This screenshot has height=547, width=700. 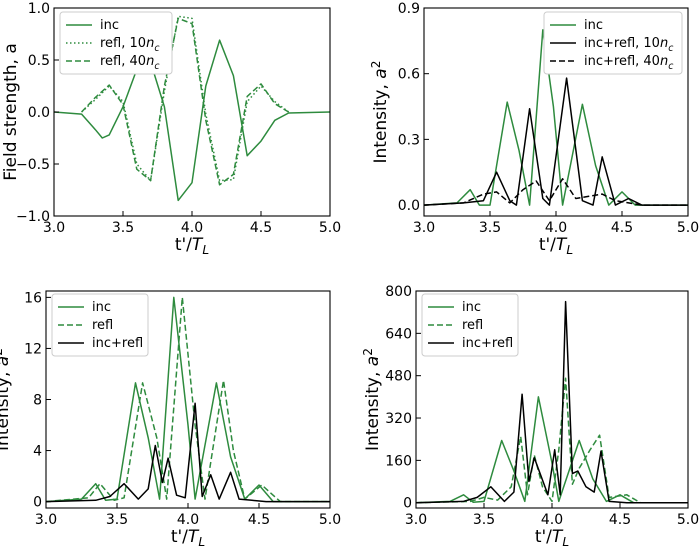 I want to click on y-tick-label: 4, so click(x=37, y=452).